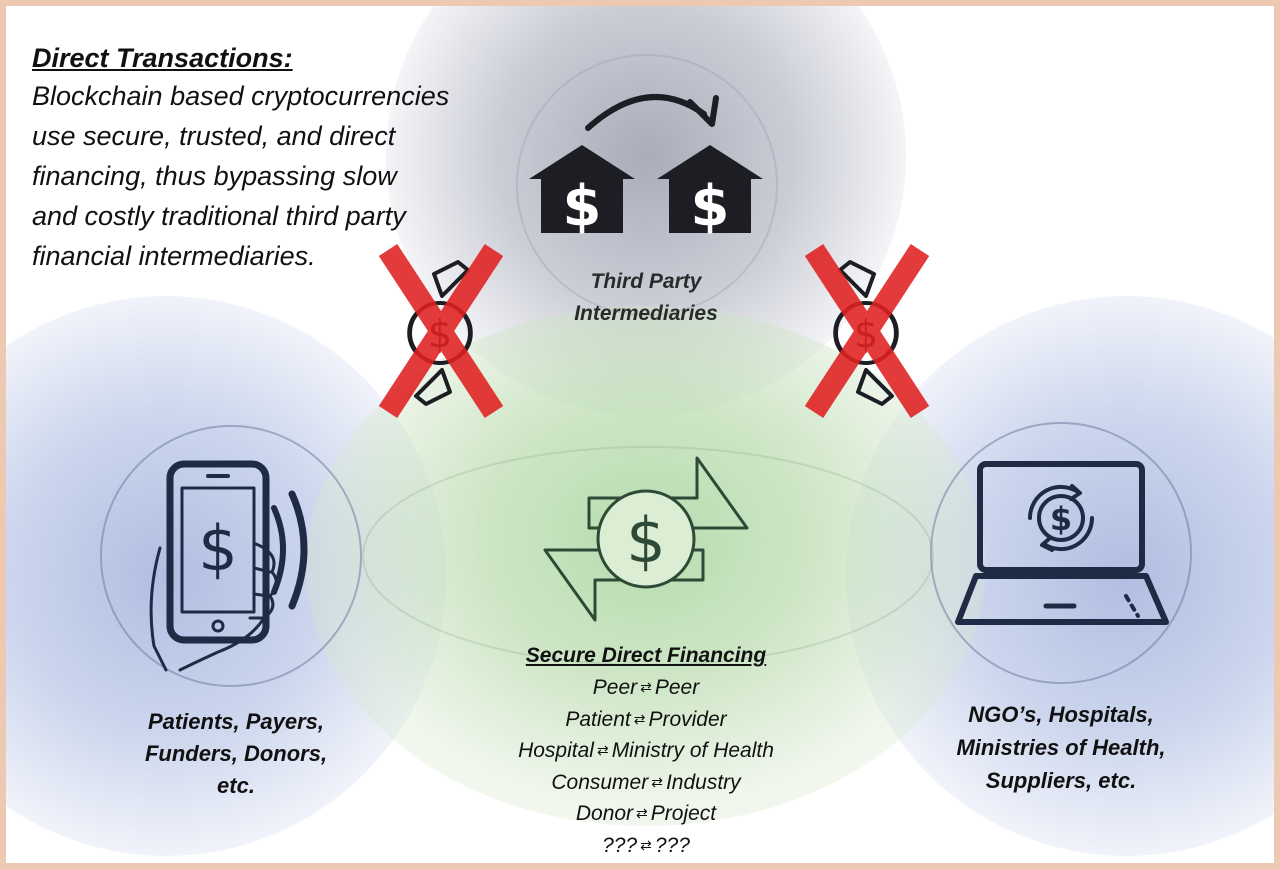  I want to click on left-node-line: etc., so click(236, 785).